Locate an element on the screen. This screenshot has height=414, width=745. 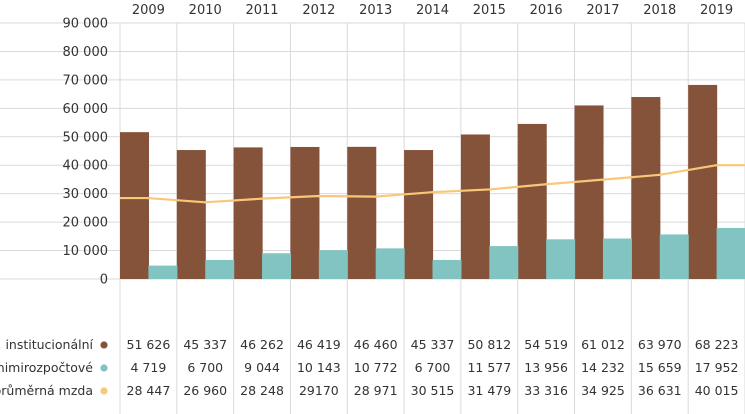
legend-label: institucionální is located at coordinates (49, 344).